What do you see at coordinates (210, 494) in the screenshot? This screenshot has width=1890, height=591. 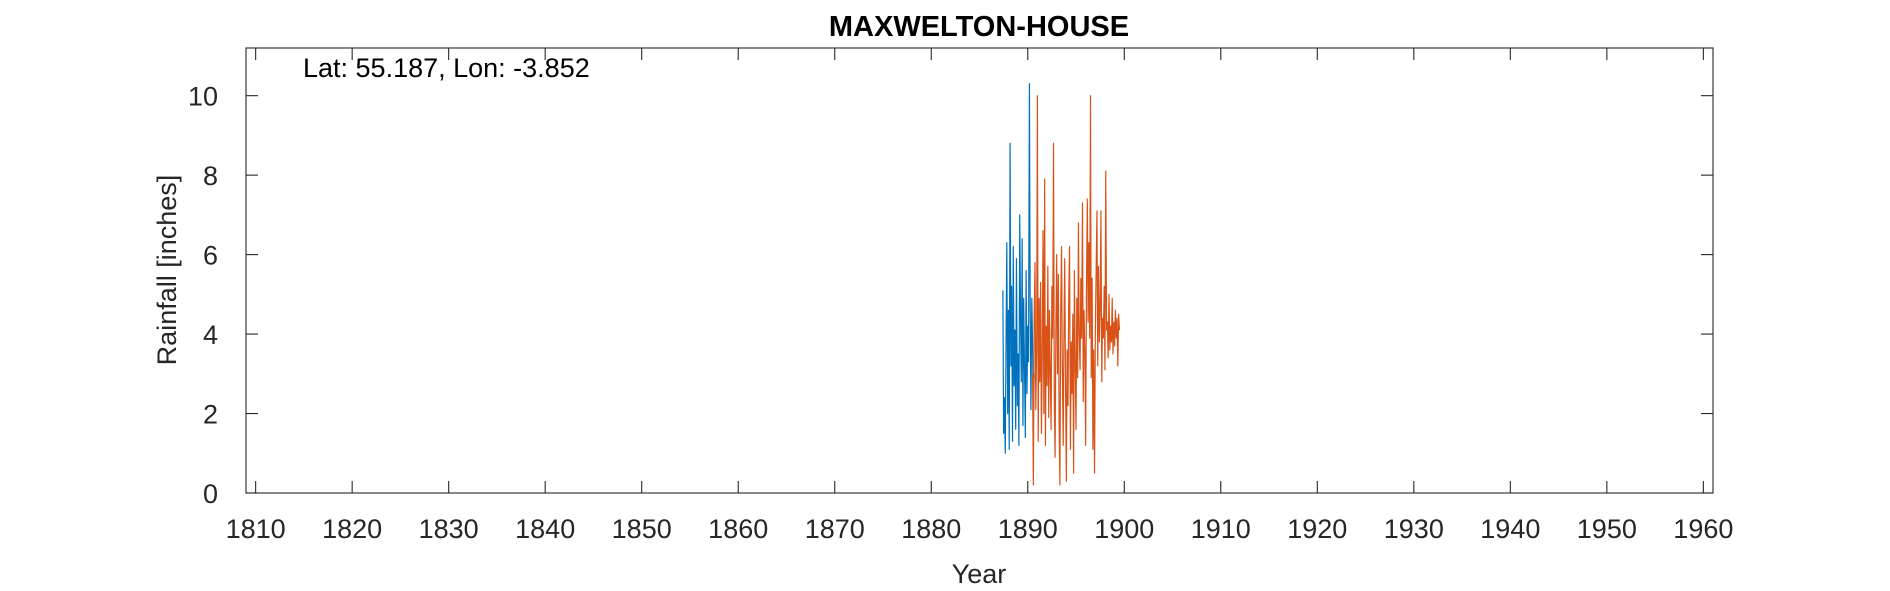 I see `y-tick-label: 0` at bounding box center [210, 494].